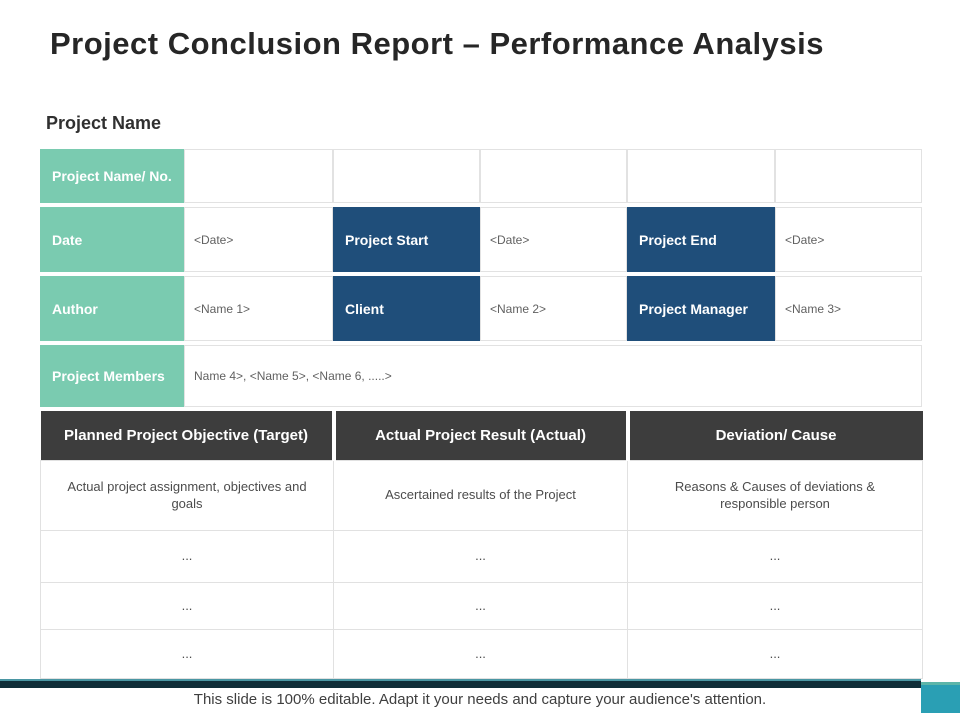 The width and height of the screenshot is (960, 720). Describe the element at coordinates (406, 308) in the screenshot. I see `info-label-cell: Client` at that location.